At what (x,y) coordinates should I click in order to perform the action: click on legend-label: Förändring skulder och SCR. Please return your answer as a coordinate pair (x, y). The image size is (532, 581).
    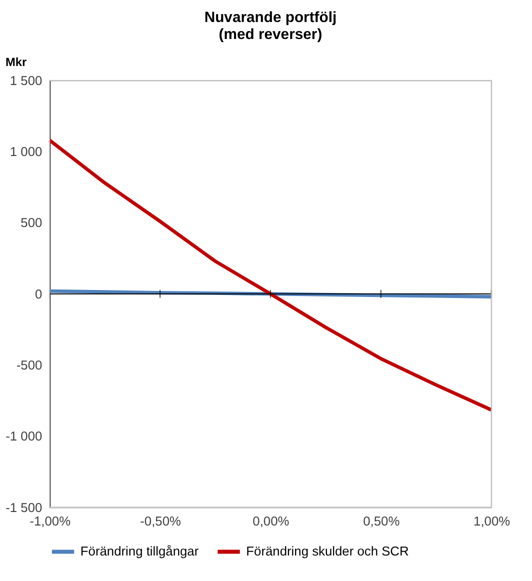
    Looking at the image, I should click on (327, 551).